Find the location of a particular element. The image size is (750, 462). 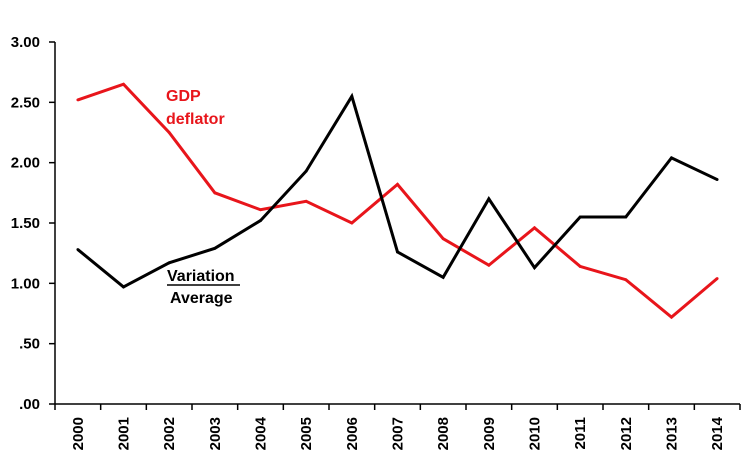

gdp-deflator-label-line2: deflator is located at coordinates (195, 119).